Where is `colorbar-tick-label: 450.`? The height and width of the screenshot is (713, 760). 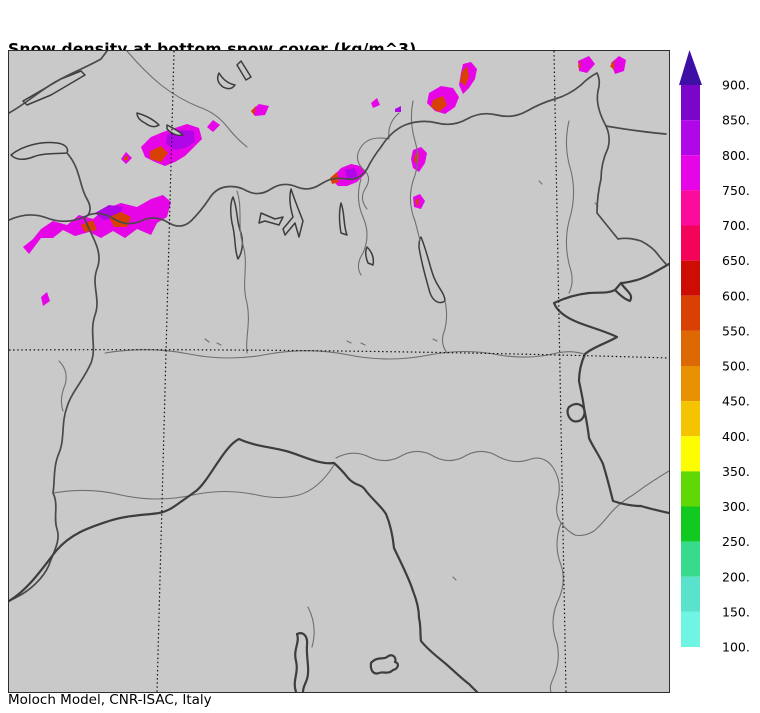
colorbar-tick-label: 450. is located at coordinates (736, 401).